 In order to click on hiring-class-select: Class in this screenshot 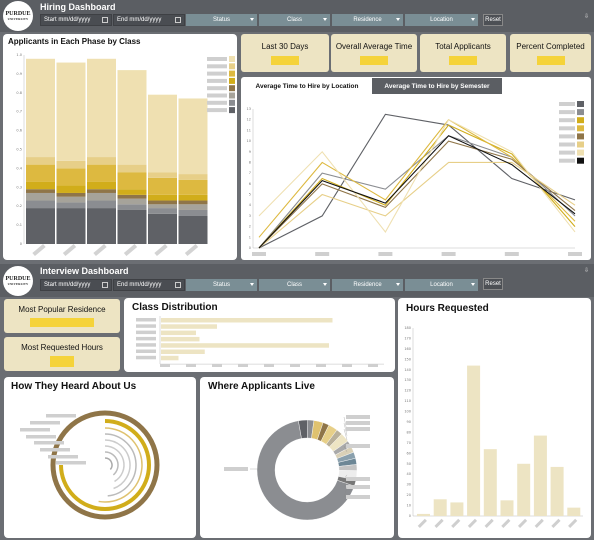, I will do `click(294, 20)`.